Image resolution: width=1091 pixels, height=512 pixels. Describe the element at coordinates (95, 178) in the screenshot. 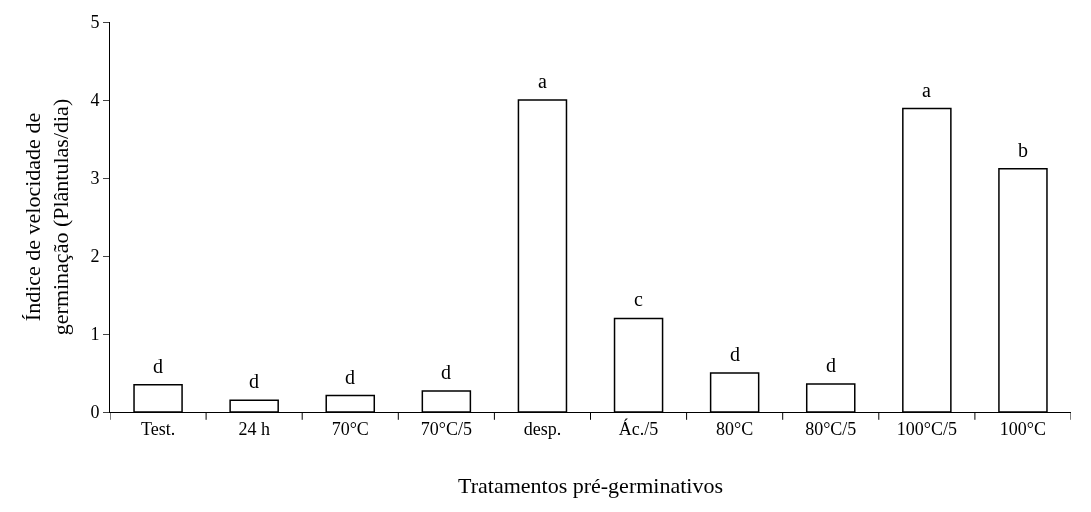

I see `y-tick-label: 3` at that location.